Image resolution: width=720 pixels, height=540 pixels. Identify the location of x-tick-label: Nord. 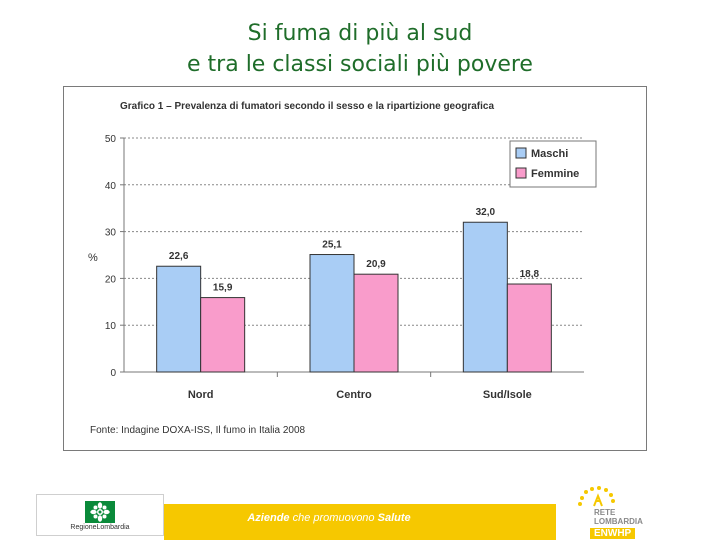
(201, 395).